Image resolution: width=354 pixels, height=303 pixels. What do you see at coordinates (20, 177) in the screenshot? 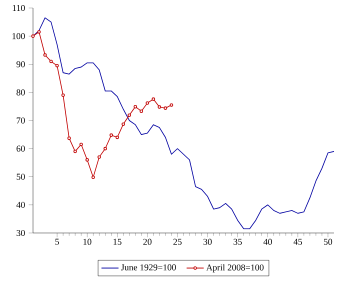
I see `y-tick-label: 50` at bounding box center [20, 177].